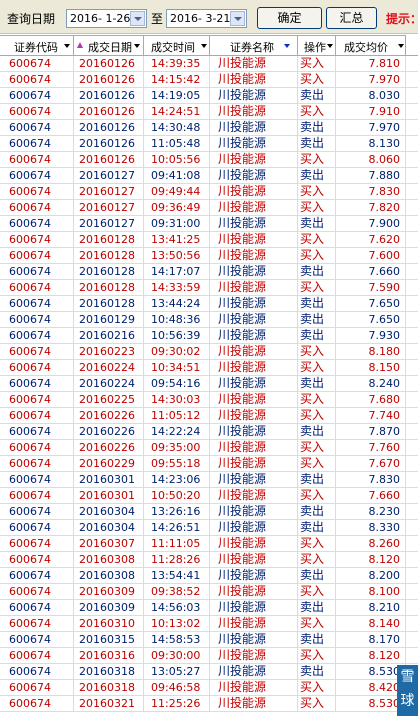  Describe the element at coordinates (177, 335) in the screenshot. I see `cell-time: 10:56:39` at that location.